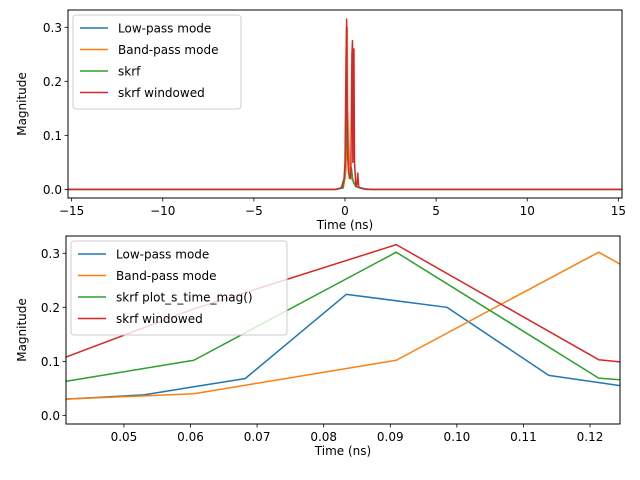 This screenshot has width=640, height=480. What do you see at coordinates (344, 225) in the screenshot?
I see `top-x-axis-label: Time (ns)` at bounding box center [344, 225].